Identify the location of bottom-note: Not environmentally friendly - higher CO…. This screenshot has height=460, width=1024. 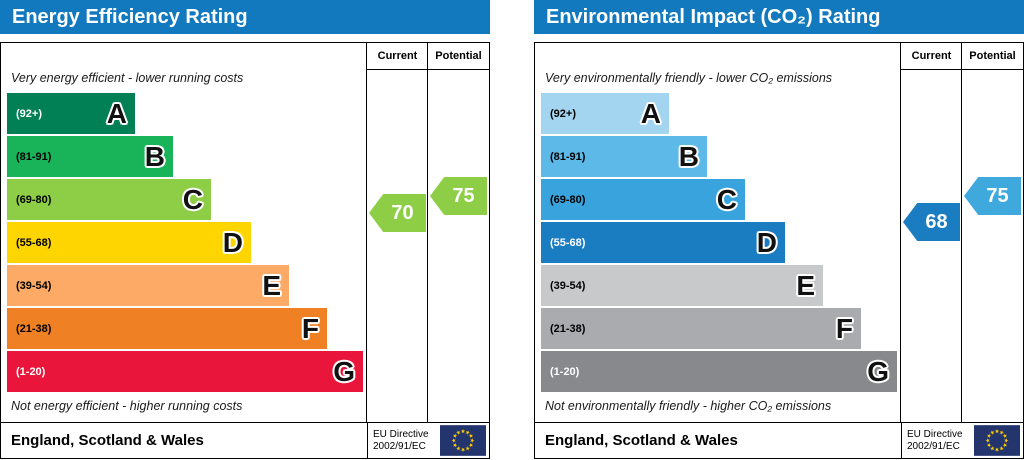
(688, 406).